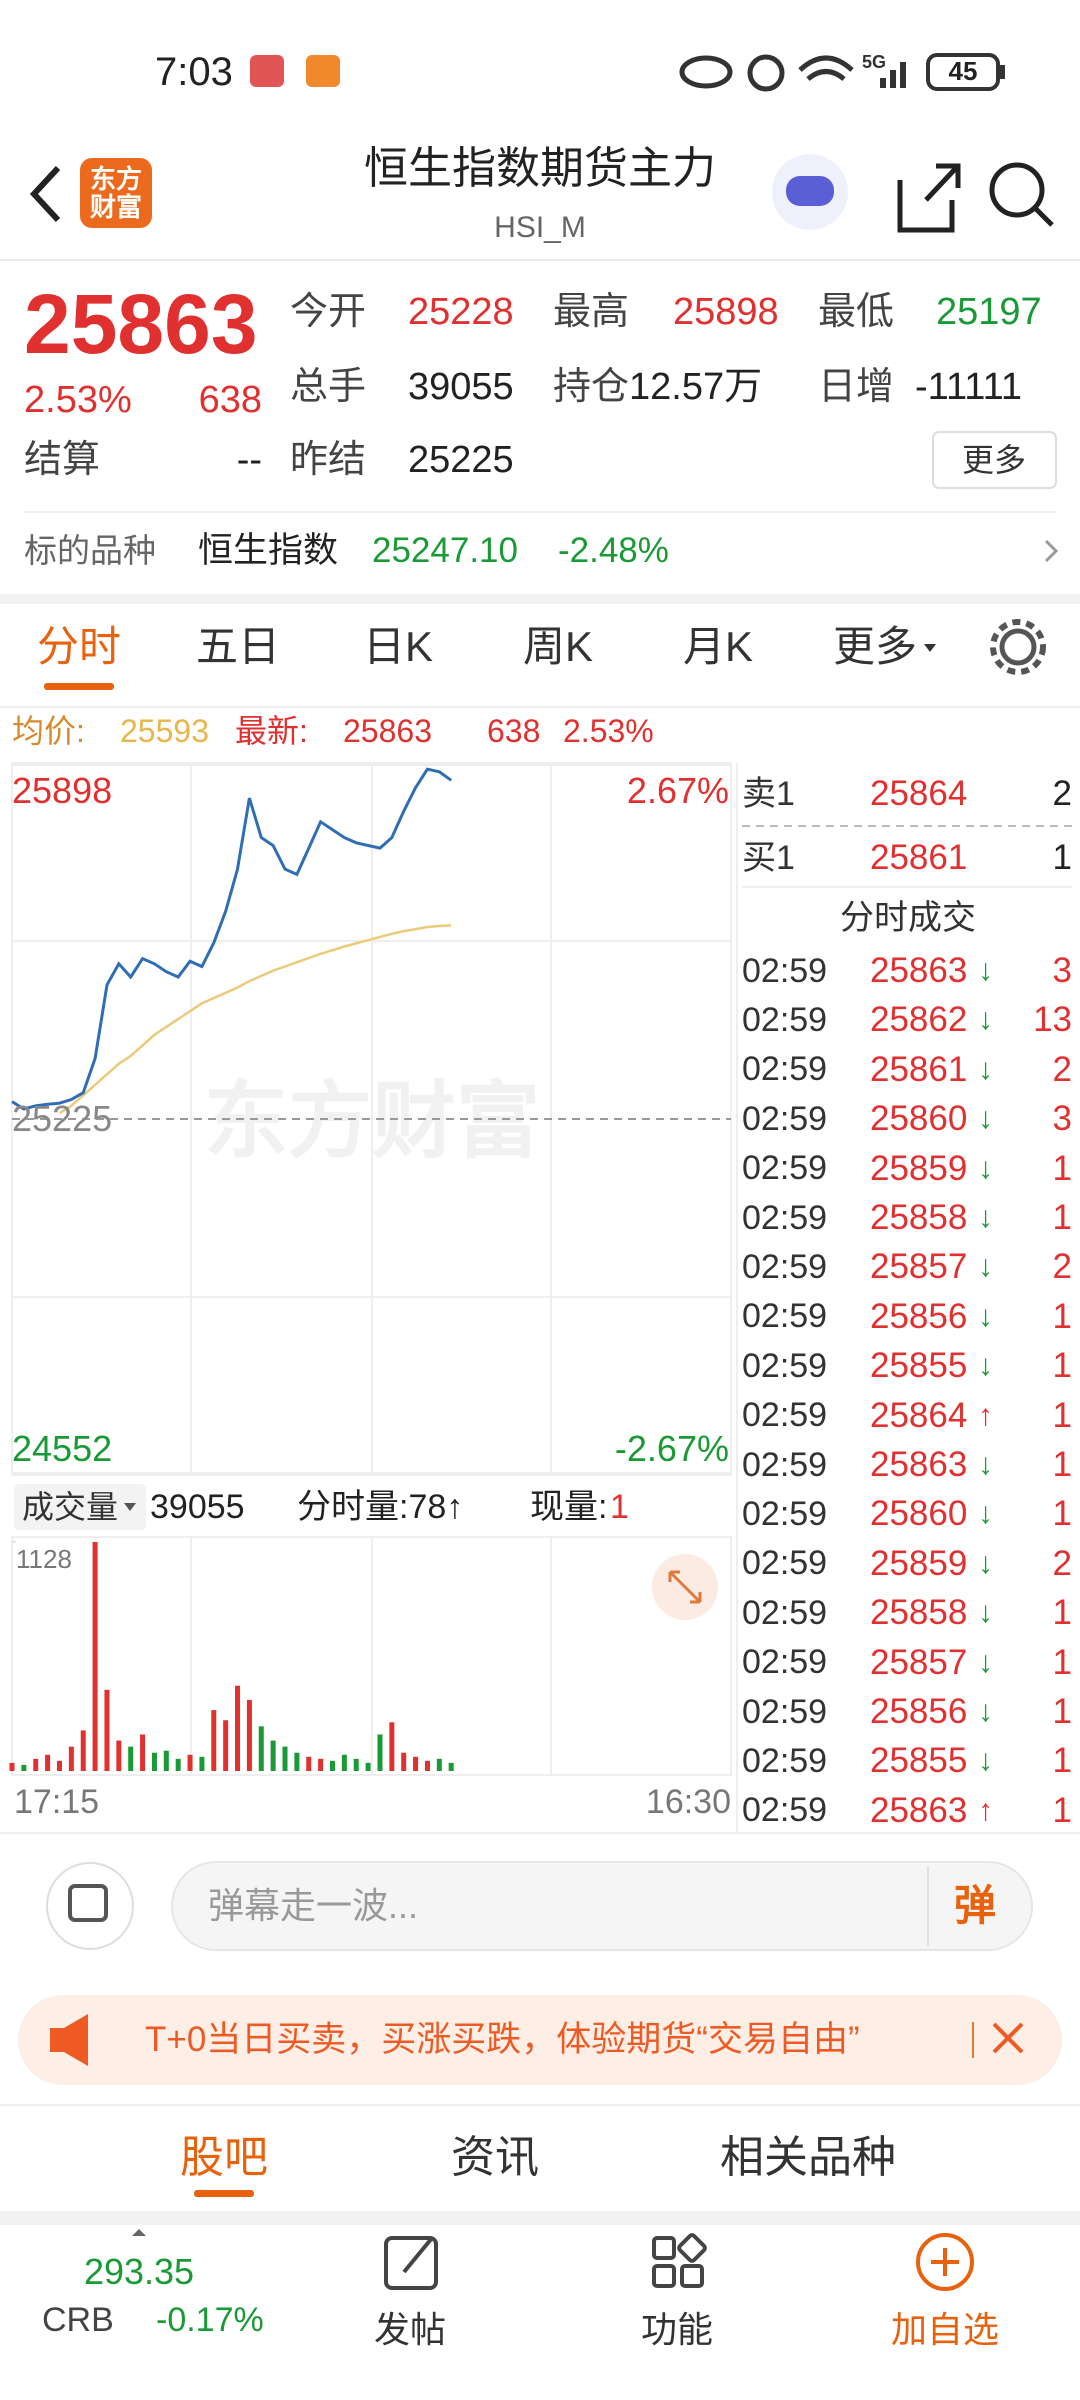 This screenshot has width=1080, height=2400. Describe the element at coordinates (591, 387) in the screenshot. I see `field-label: 持仓` at that location.